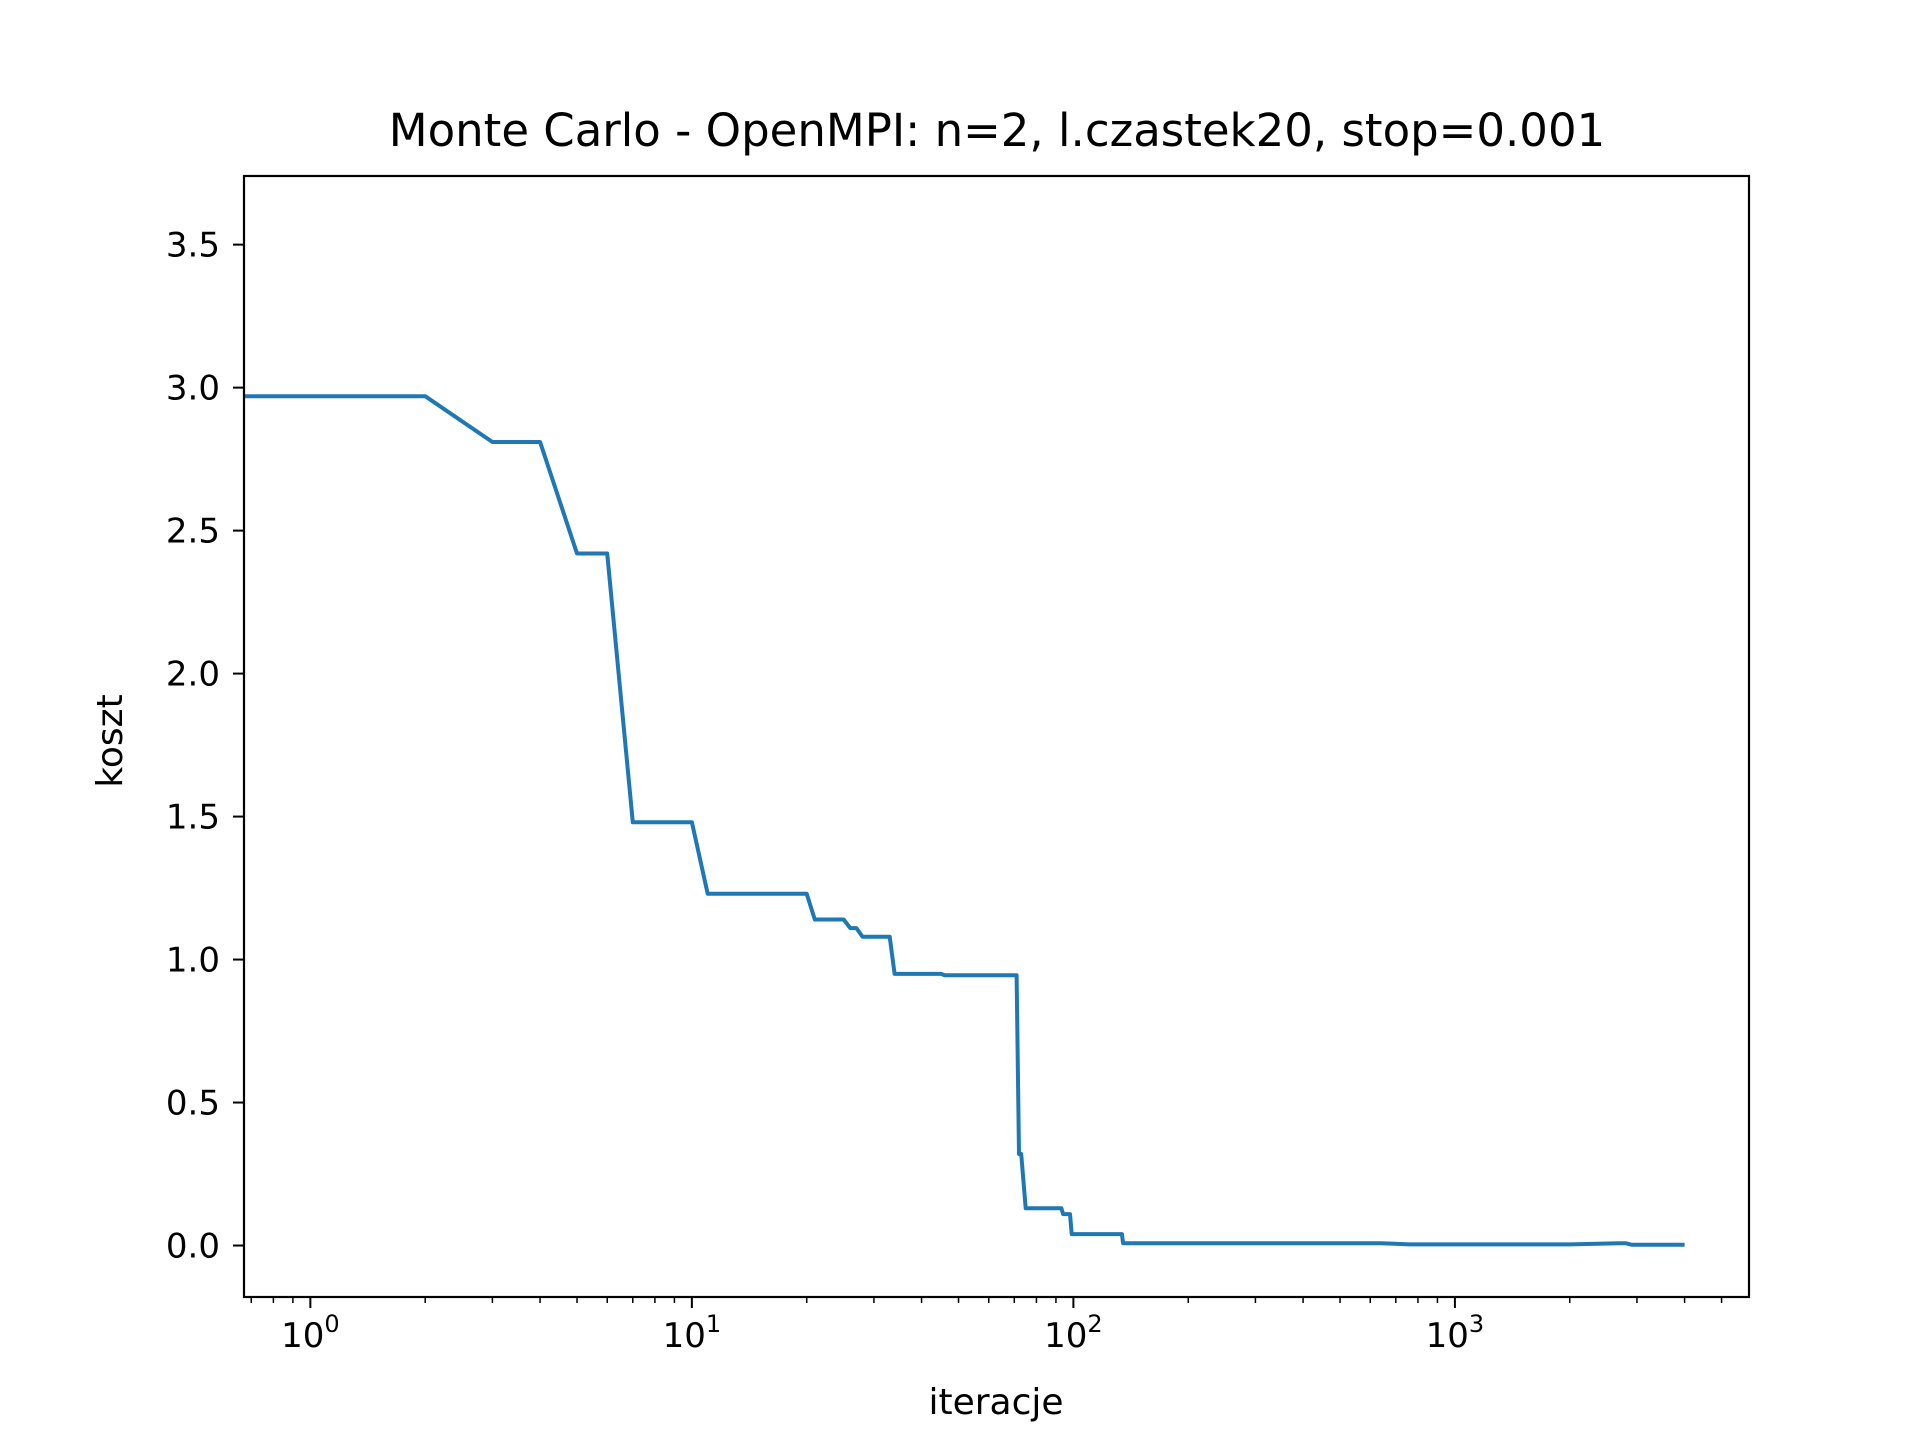  Describe the element at coordinates (193, 961) in the screenshot. I see `y-tick-label-2: 1.0` at that location.